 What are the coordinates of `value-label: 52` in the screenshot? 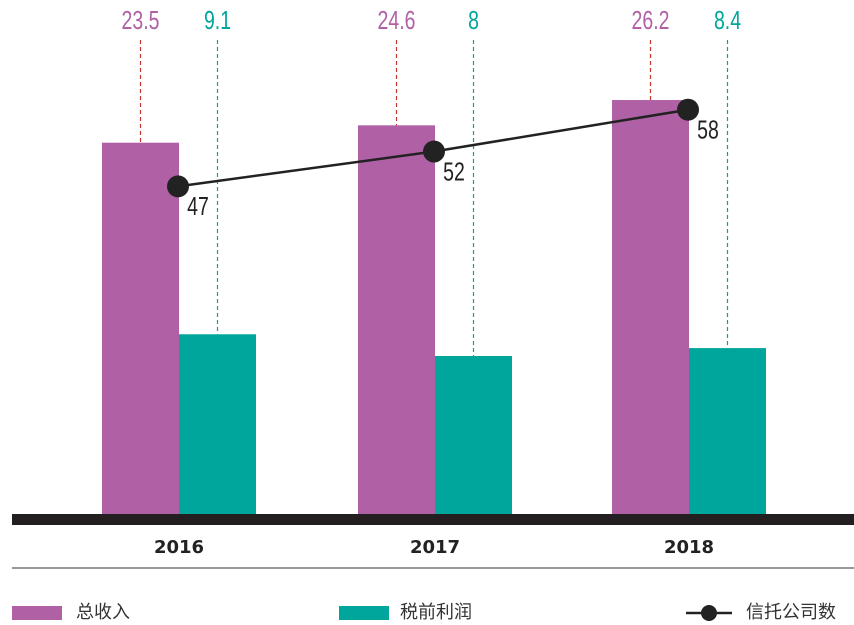 It's located at (454, 171).